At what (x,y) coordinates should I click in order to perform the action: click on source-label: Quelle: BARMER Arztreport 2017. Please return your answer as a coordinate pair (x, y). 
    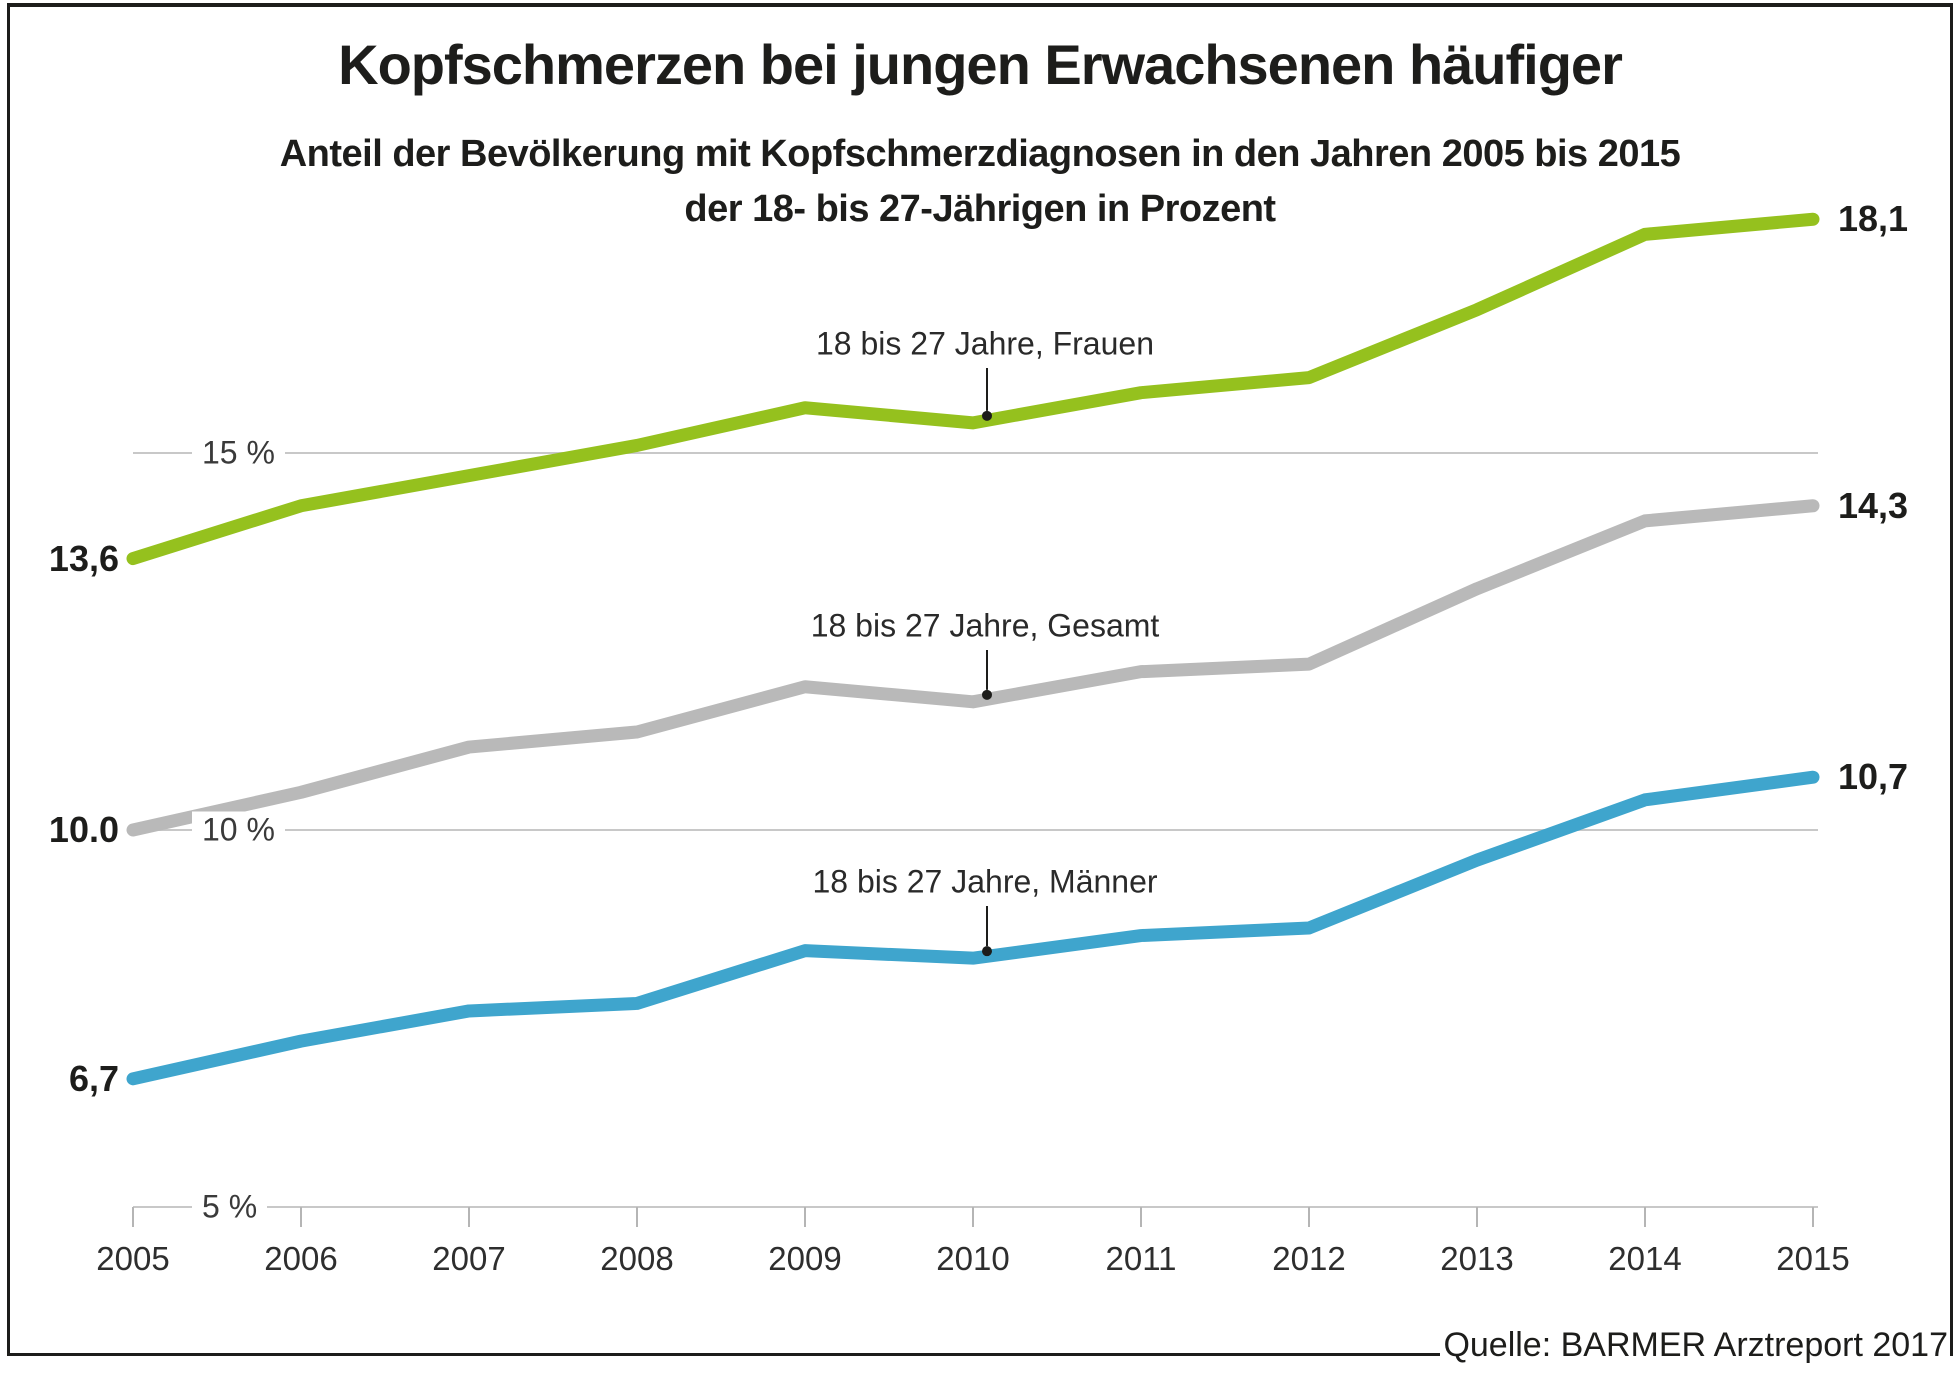
    Looking at the image, I should click on (1695, 1345).